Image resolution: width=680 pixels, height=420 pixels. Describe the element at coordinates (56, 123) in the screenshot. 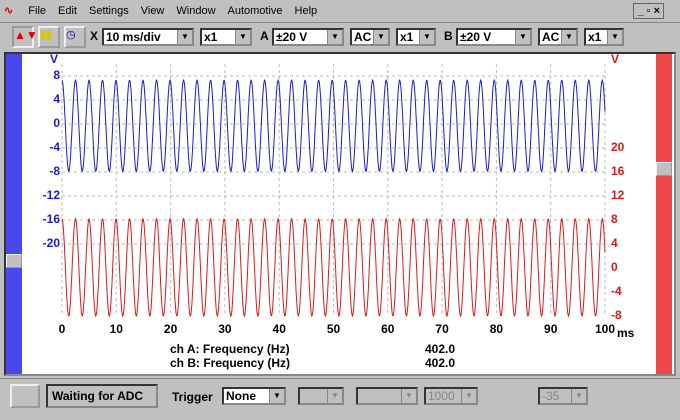

I see `y-tick-label: 0` at that location.